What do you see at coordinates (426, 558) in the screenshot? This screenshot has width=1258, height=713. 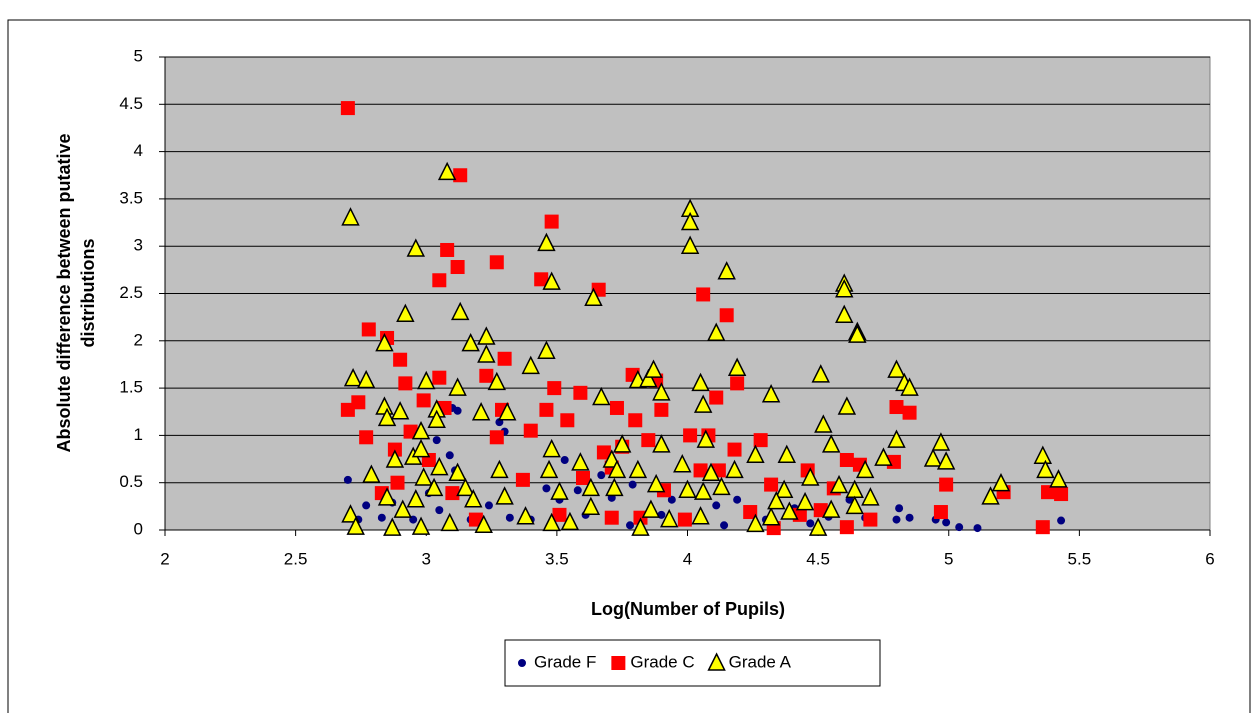 I see `x-tick-label: 3` at bounding box center [426, 558].